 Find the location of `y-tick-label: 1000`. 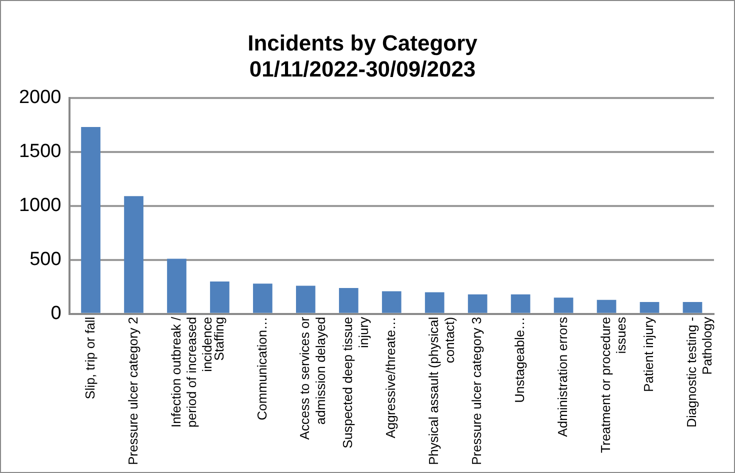

y-tick-label: 1000 is located at coordinates (40, 205).